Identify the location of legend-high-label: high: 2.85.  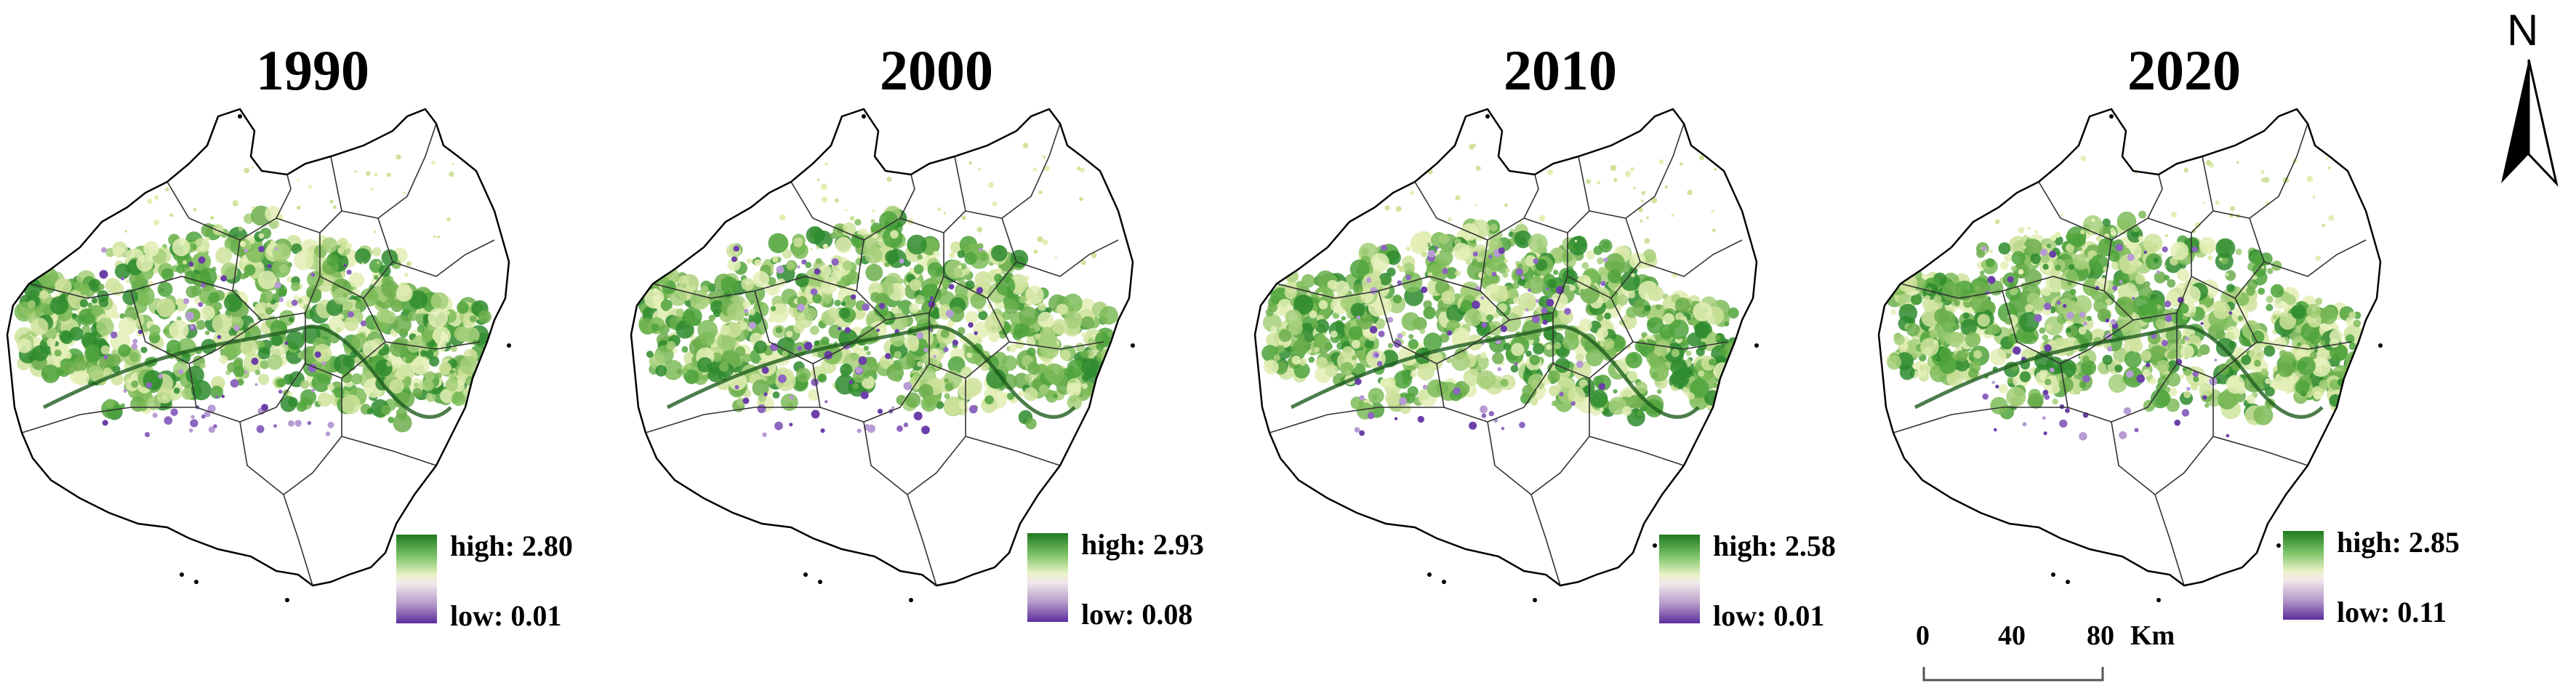
(2398, 542).